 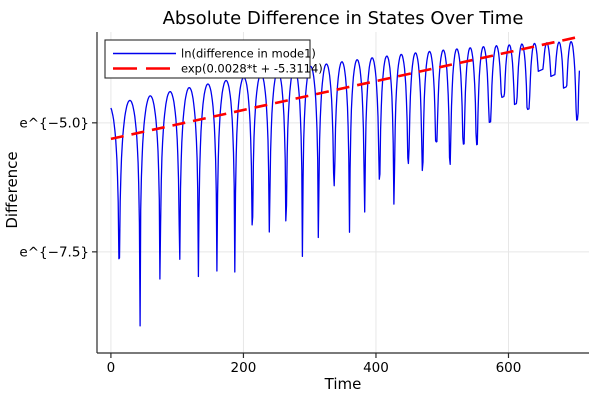 I want to click on x-tick-label: 200, so click(x=244, y=368).